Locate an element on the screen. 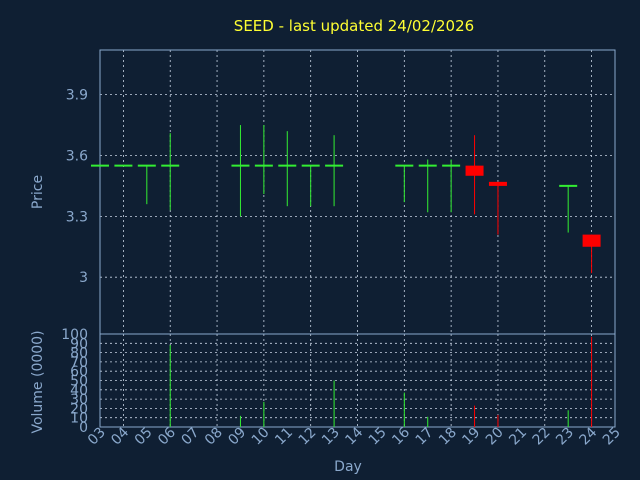 Image resolution: width=640 pixels, height=480 pixels. x-tick-label: 04 is located at coordinates (120, 436).